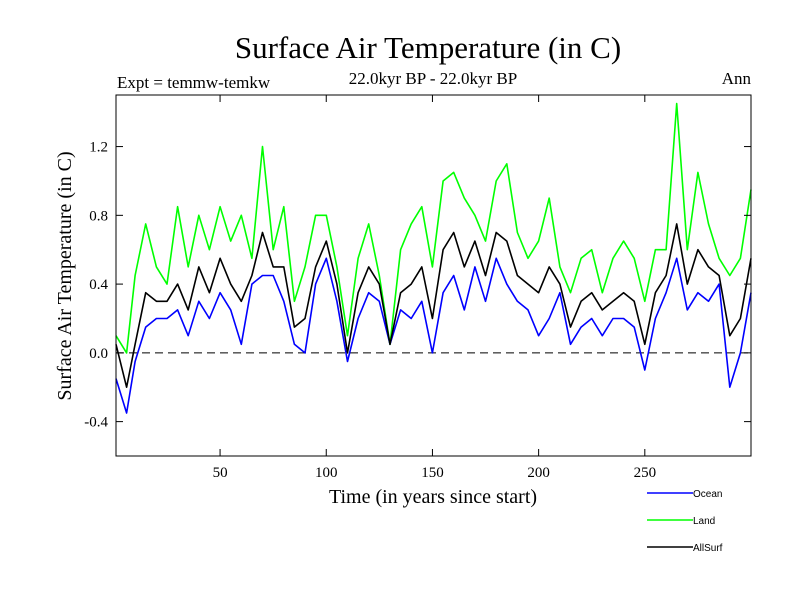  I want to click on x-tick-label: 50, so click(220, 473).